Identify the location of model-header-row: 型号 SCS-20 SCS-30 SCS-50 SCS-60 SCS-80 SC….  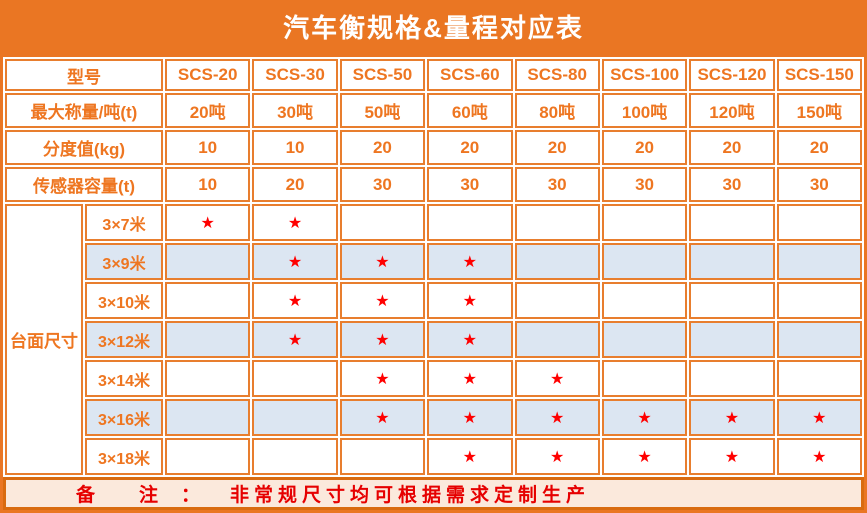
(433, 75).